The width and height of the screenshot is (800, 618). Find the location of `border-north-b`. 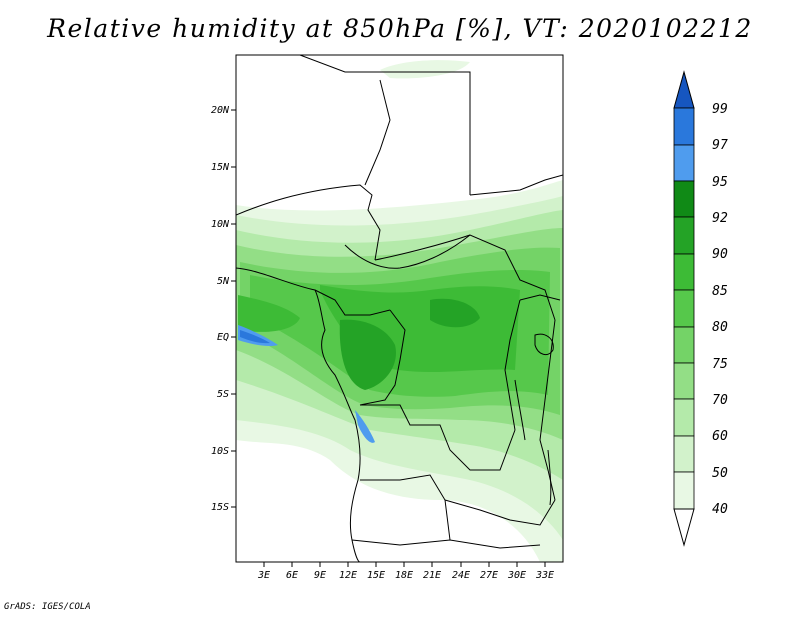

border-north-b is located at coordinates (308, 222).